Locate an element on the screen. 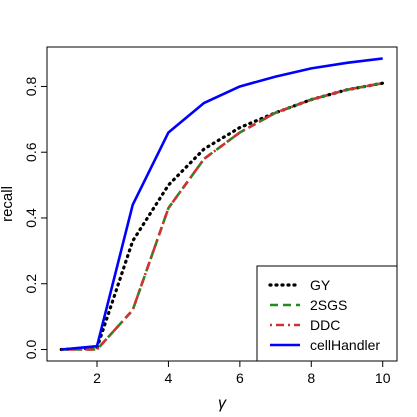 The image size is (417, 417). legend-label: GY is located at coordinates (320, 285).